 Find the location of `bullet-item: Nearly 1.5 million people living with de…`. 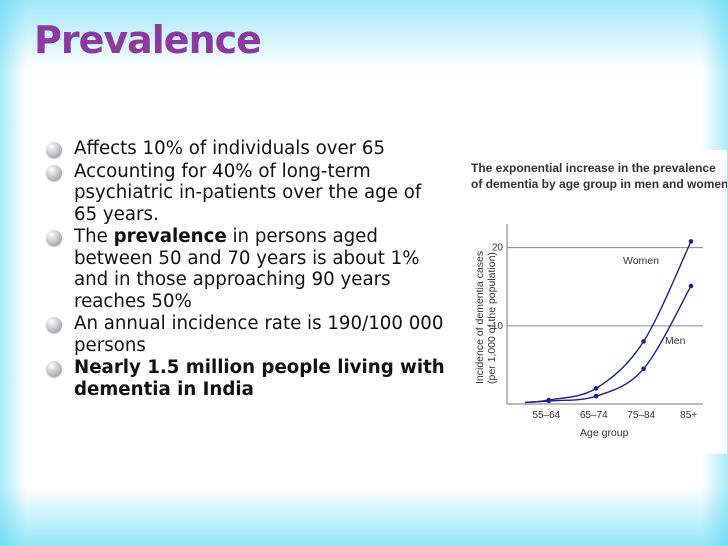

bullet-item: Nearly 1.5 million people living with de… is located at coordinates (246, 378).